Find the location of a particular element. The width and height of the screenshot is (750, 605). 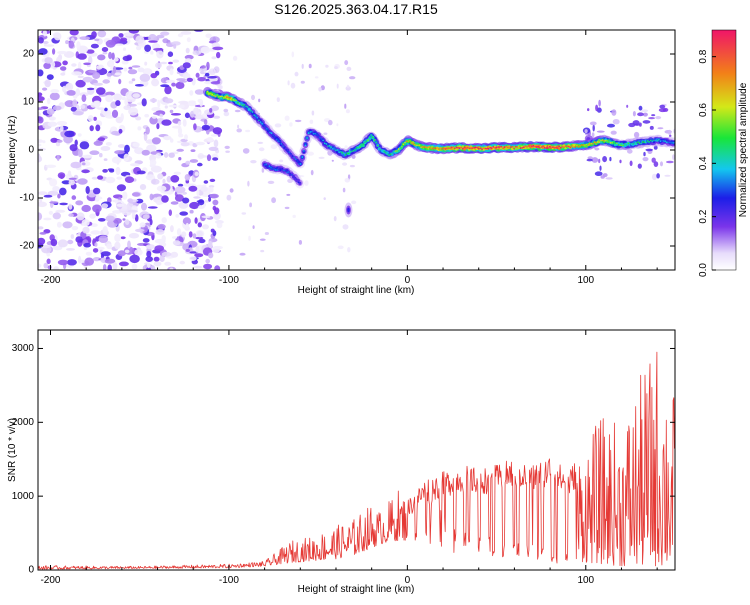

colorbar-gradient is located at coordinates (724, 150).